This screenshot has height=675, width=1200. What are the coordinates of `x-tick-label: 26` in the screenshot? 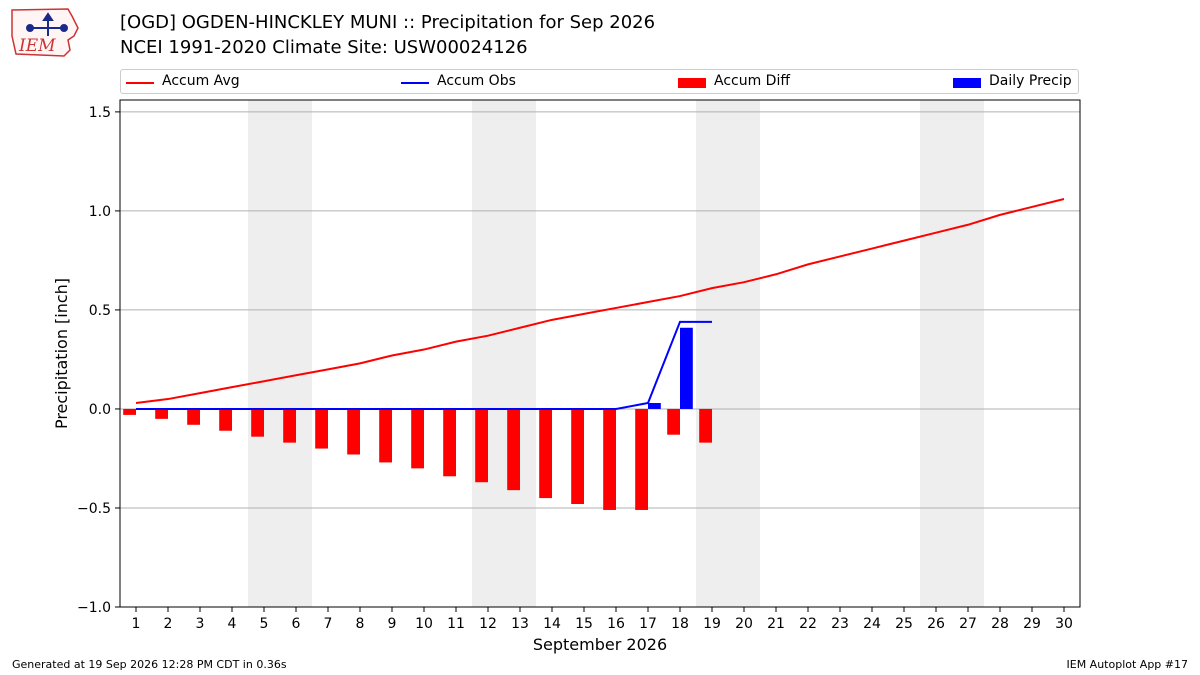 It's located at (936, 624).